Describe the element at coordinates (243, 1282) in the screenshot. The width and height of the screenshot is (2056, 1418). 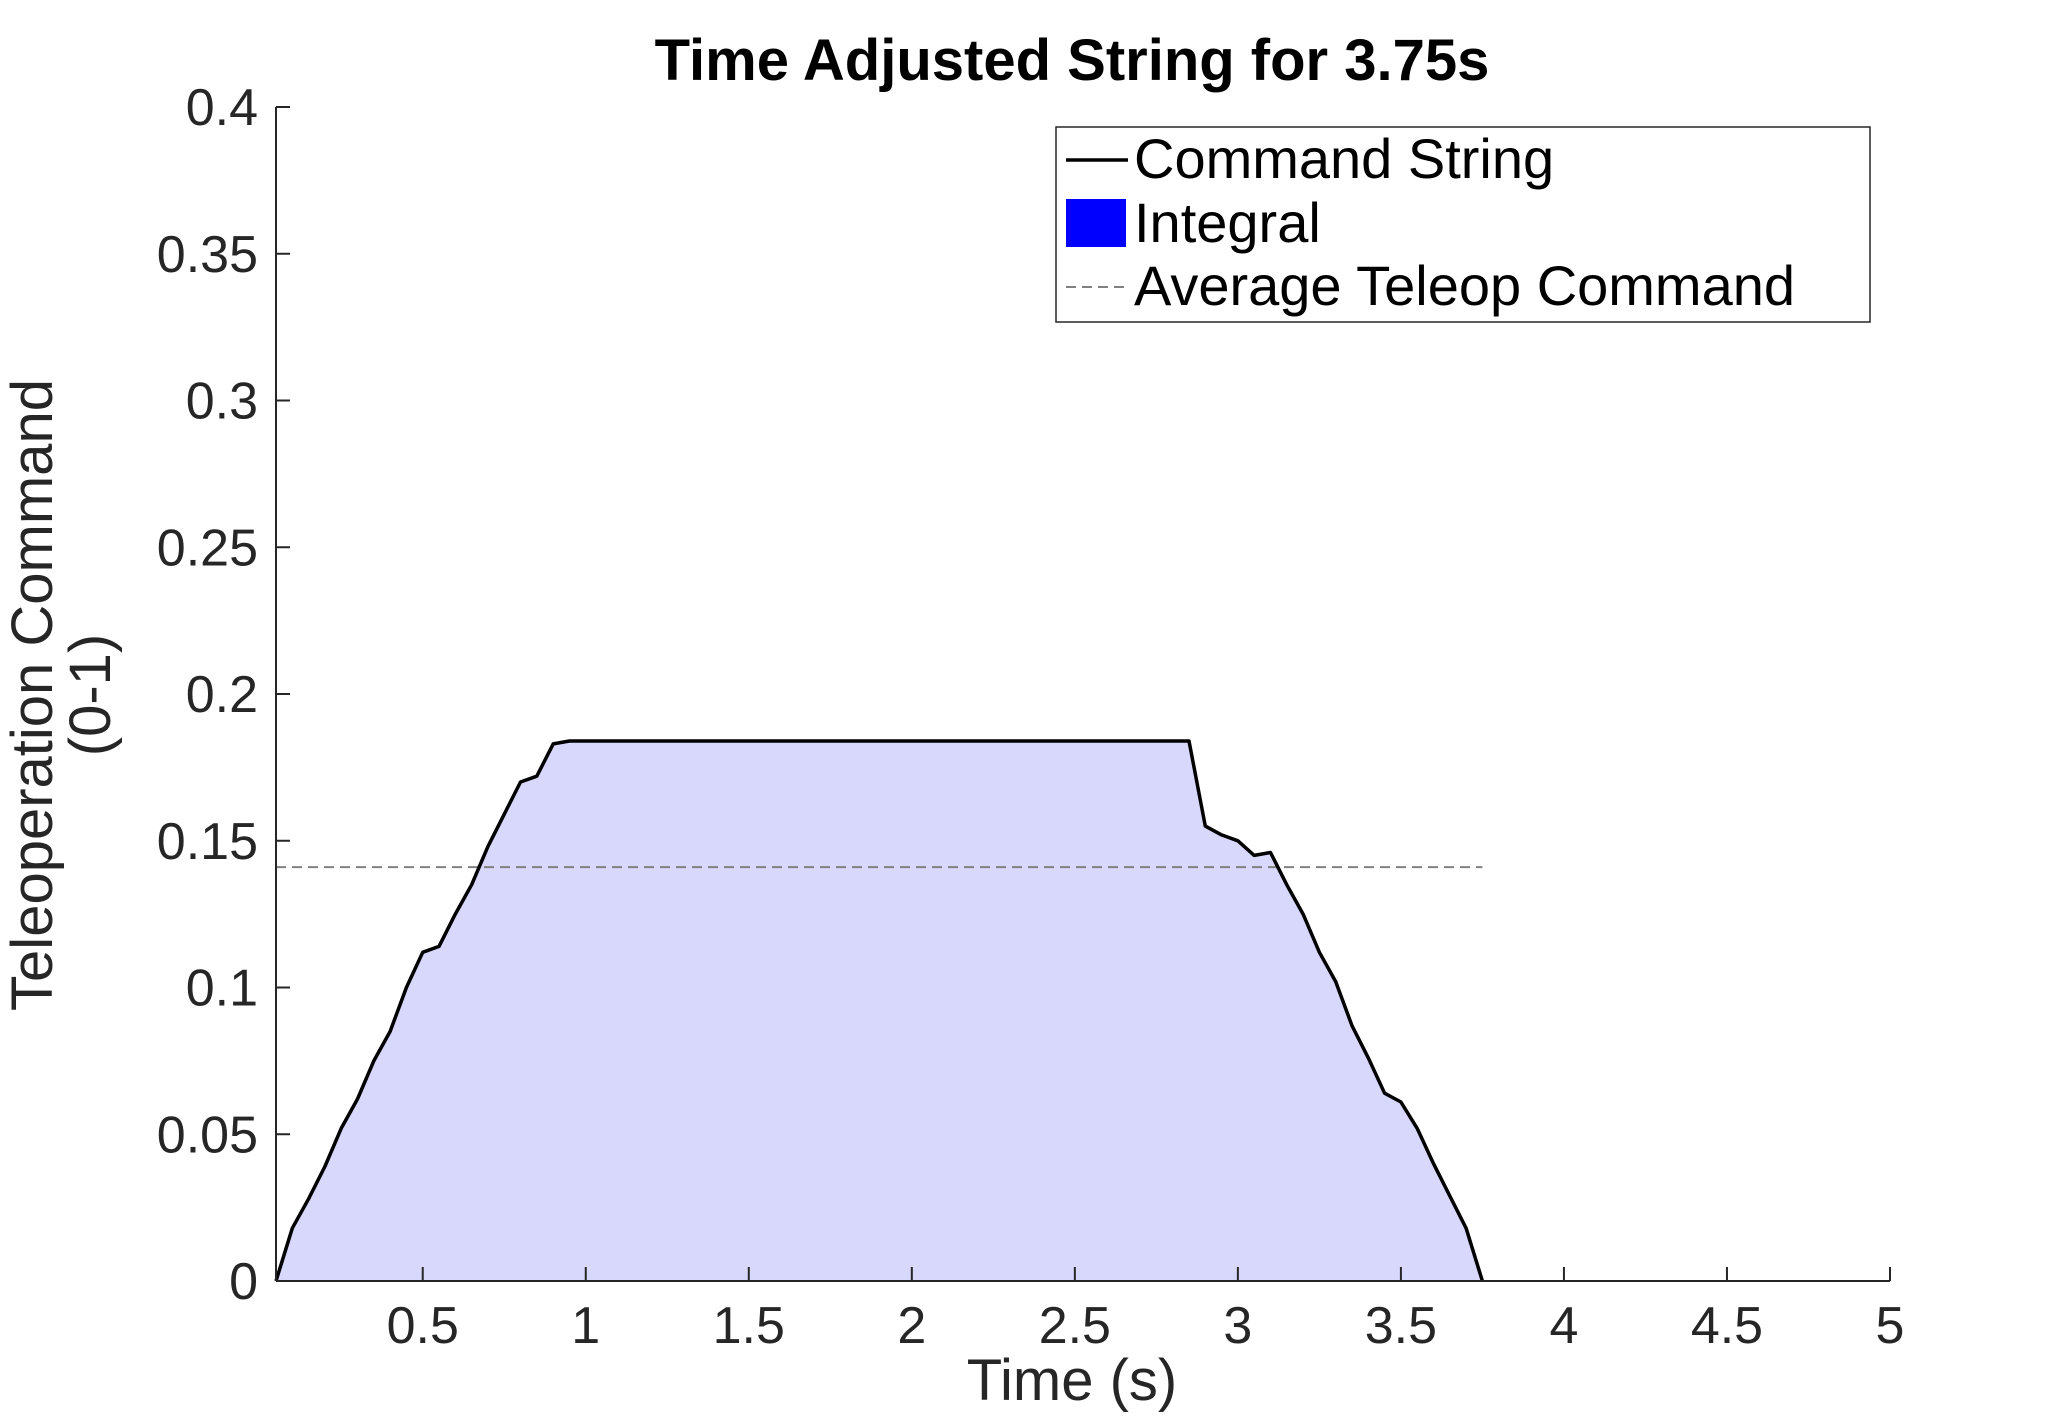
I see `y-tick-label: 0` at that location.